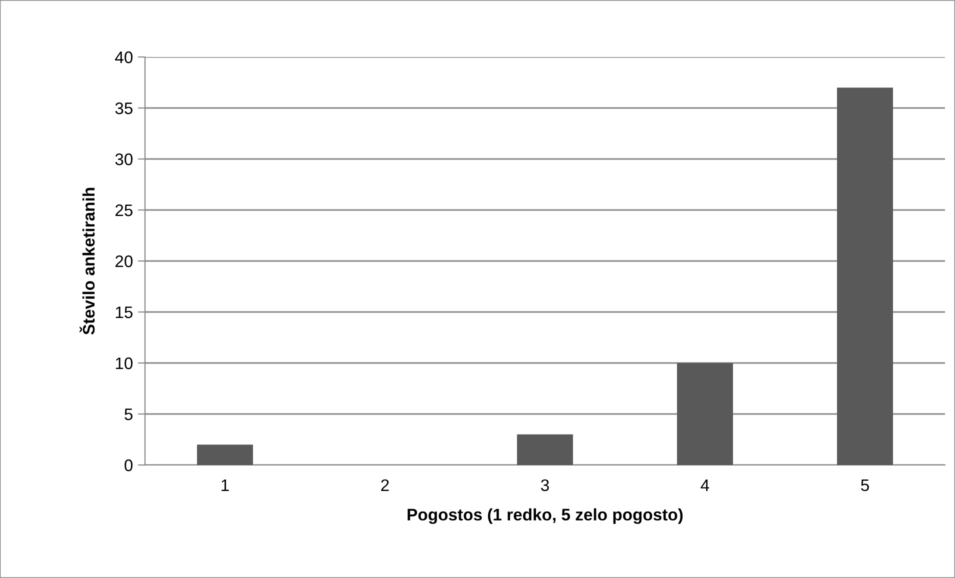  What do you see at coordinates (124, 159) in the screenshot?
I see `y-tick-label: 30` at bounding box center [124, 159].